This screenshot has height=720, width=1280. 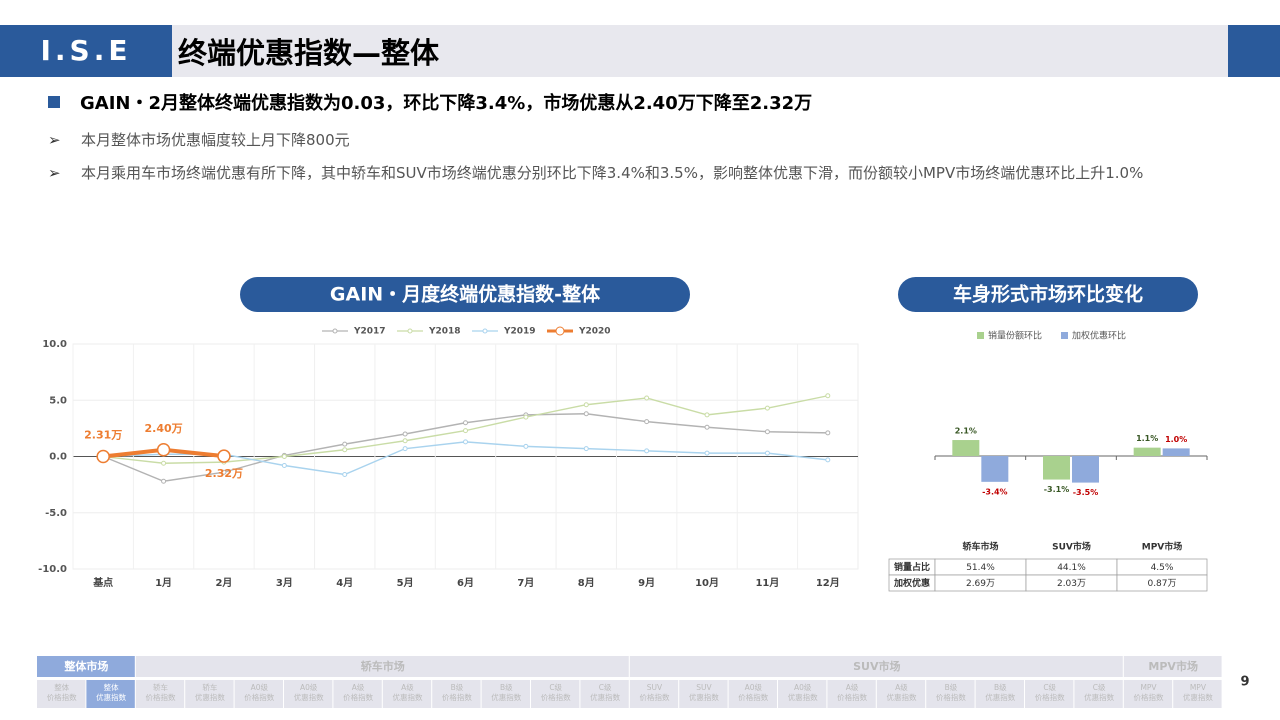 I want to click on x-tick-label: 9月, so click(x=646, y=583).